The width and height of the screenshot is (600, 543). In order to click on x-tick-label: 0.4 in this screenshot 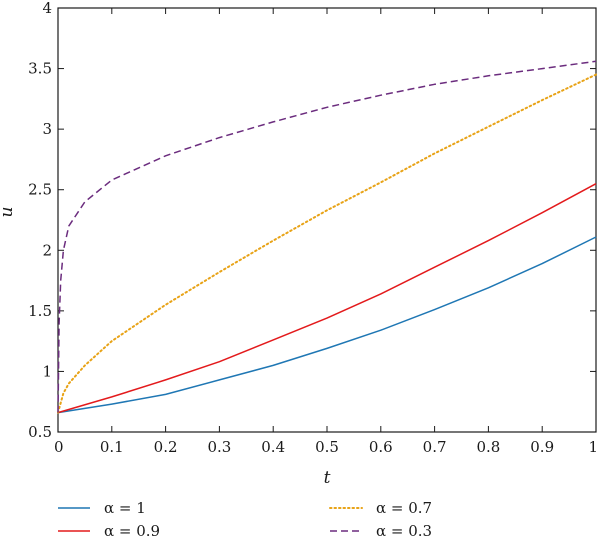, I will do `click(273, 447)`.